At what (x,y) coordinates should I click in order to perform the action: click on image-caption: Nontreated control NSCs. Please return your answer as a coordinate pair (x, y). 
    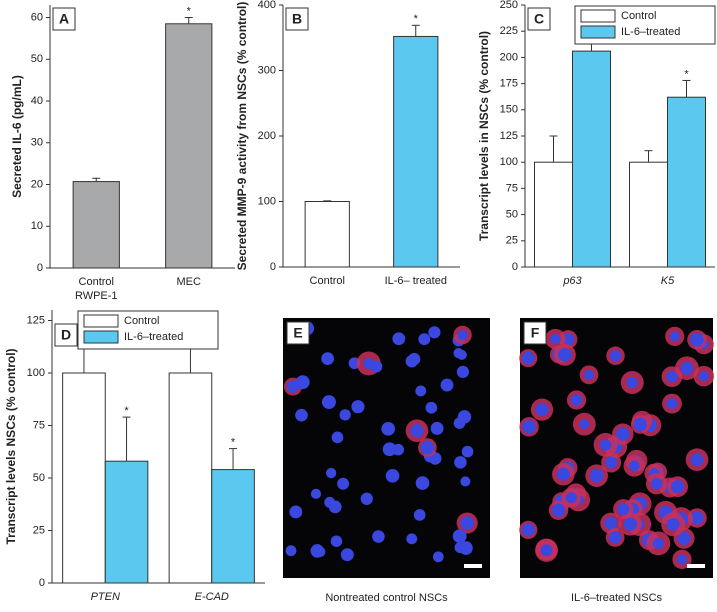
    Looking at the image, I should click on (386, 598).